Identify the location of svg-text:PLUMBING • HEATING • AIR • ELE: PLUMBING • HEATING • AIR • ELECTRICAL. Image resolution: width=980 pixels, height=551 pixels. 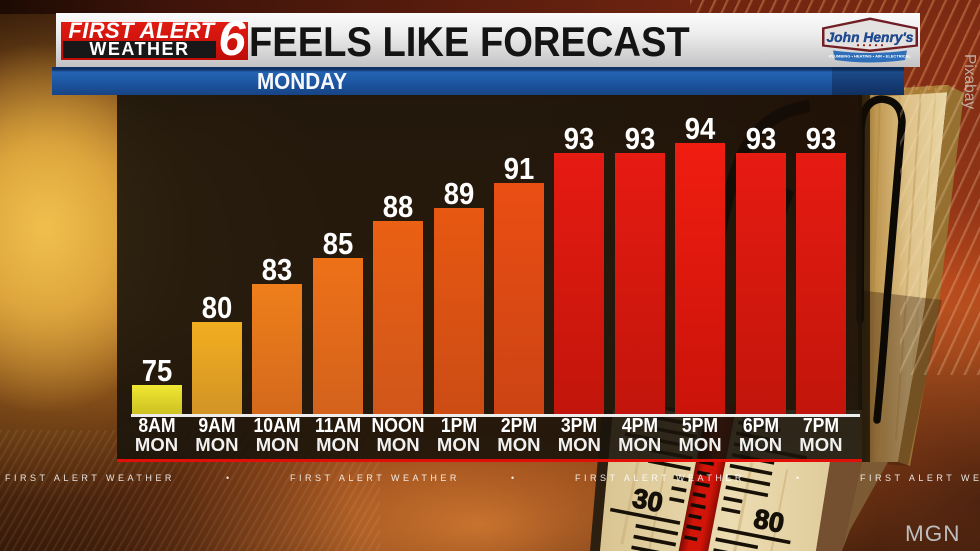
(870, 56).